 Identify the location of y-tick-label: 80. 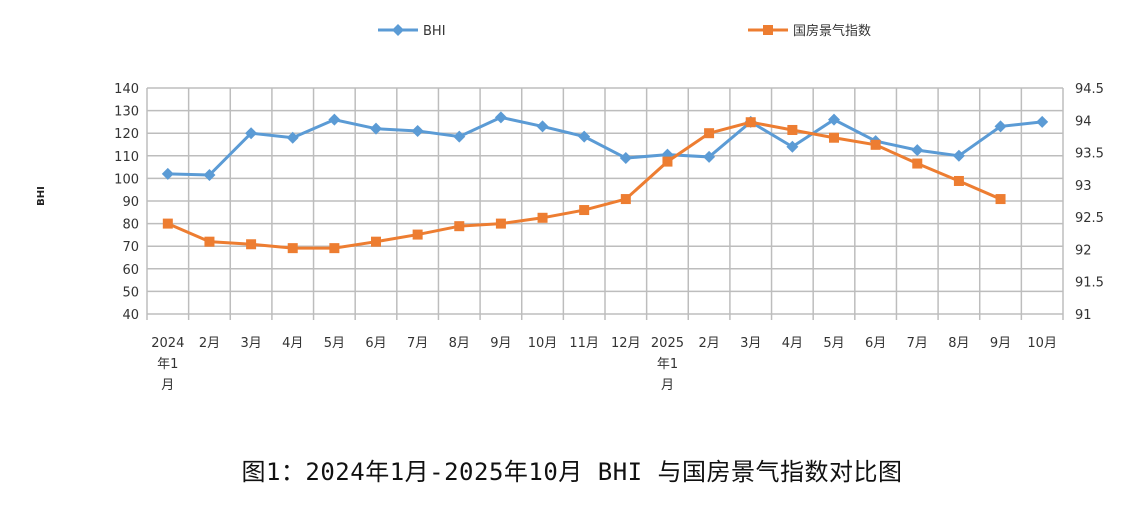
(130, 225).